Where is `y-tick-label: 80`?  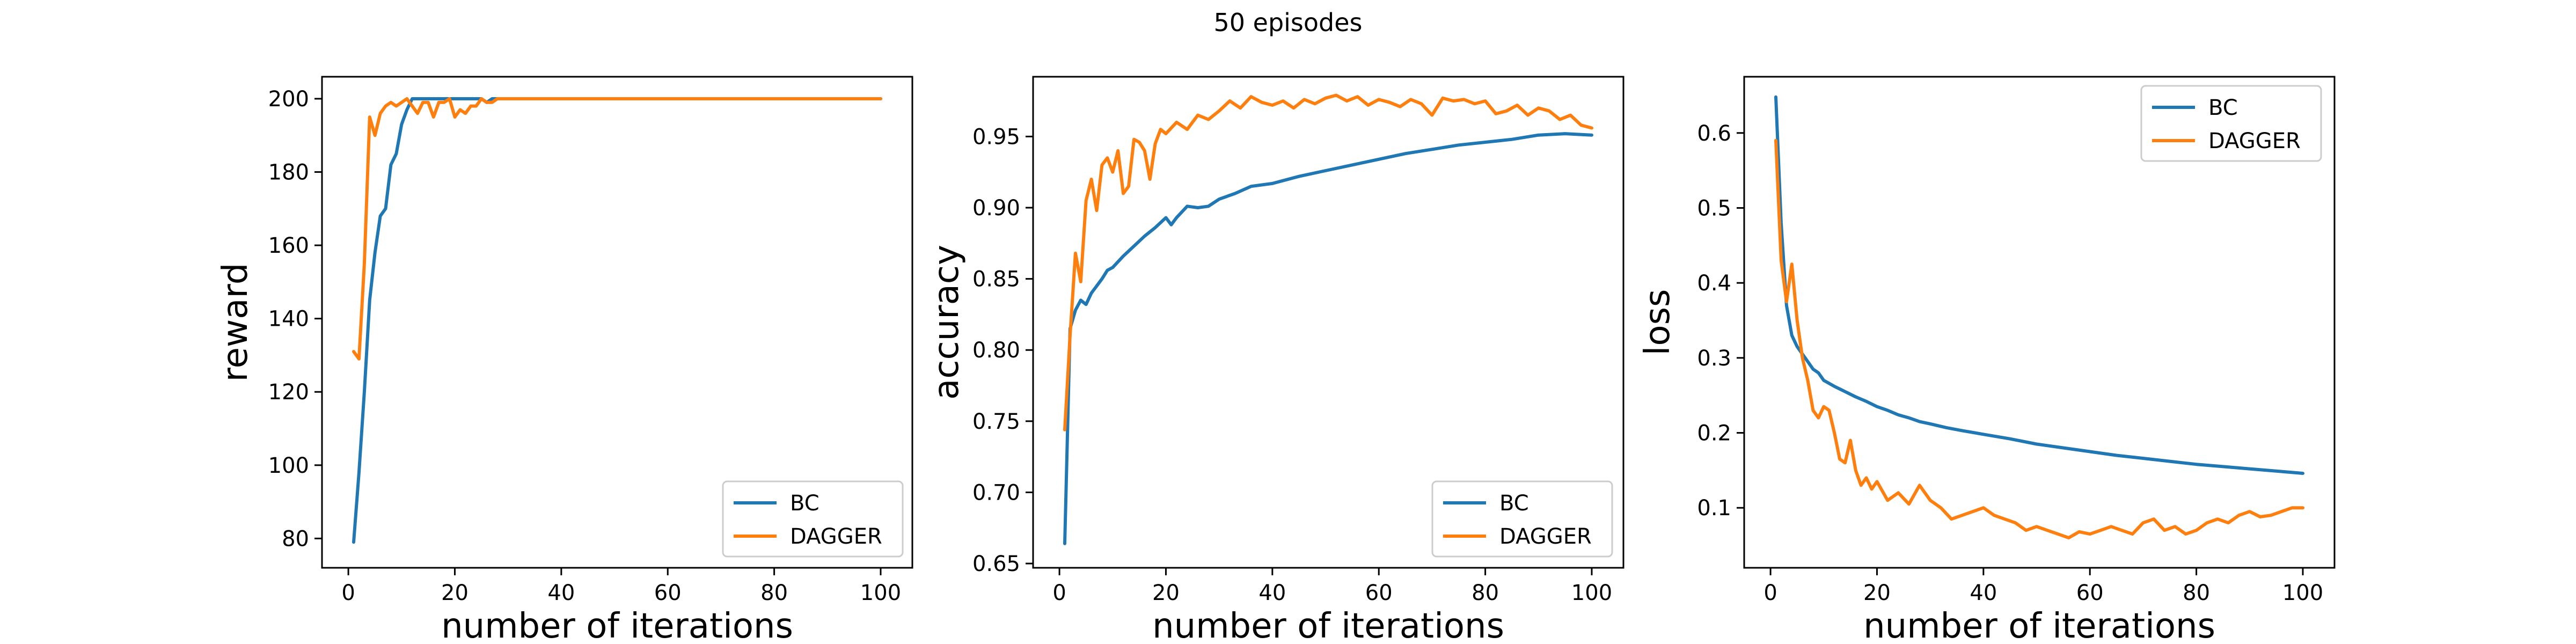 y-tick-label: 80 is located at coordinates (295, 538).